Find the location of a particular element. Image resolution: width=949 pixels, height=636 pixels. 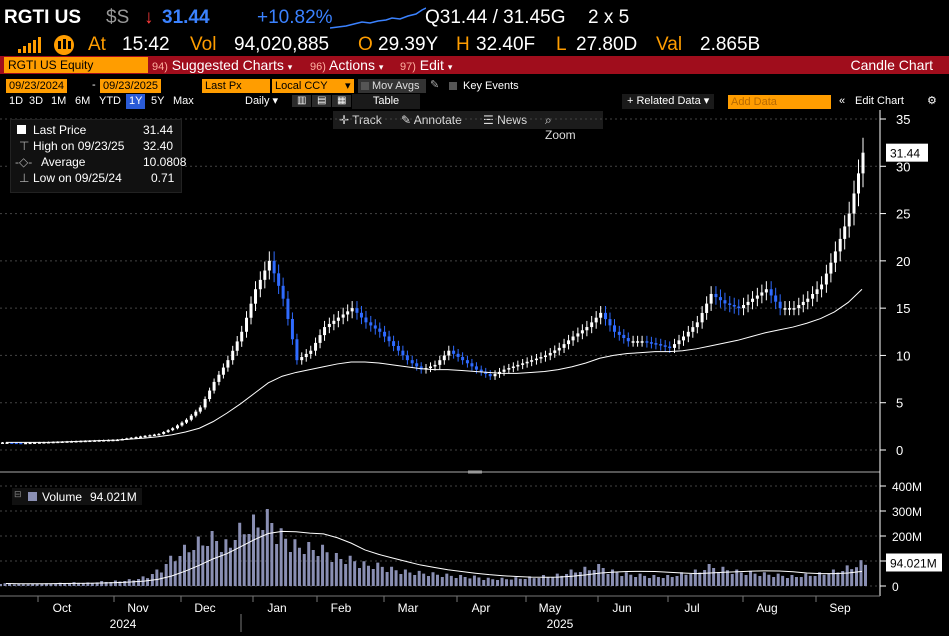

news-label: News is located at coordinates (512, 120).